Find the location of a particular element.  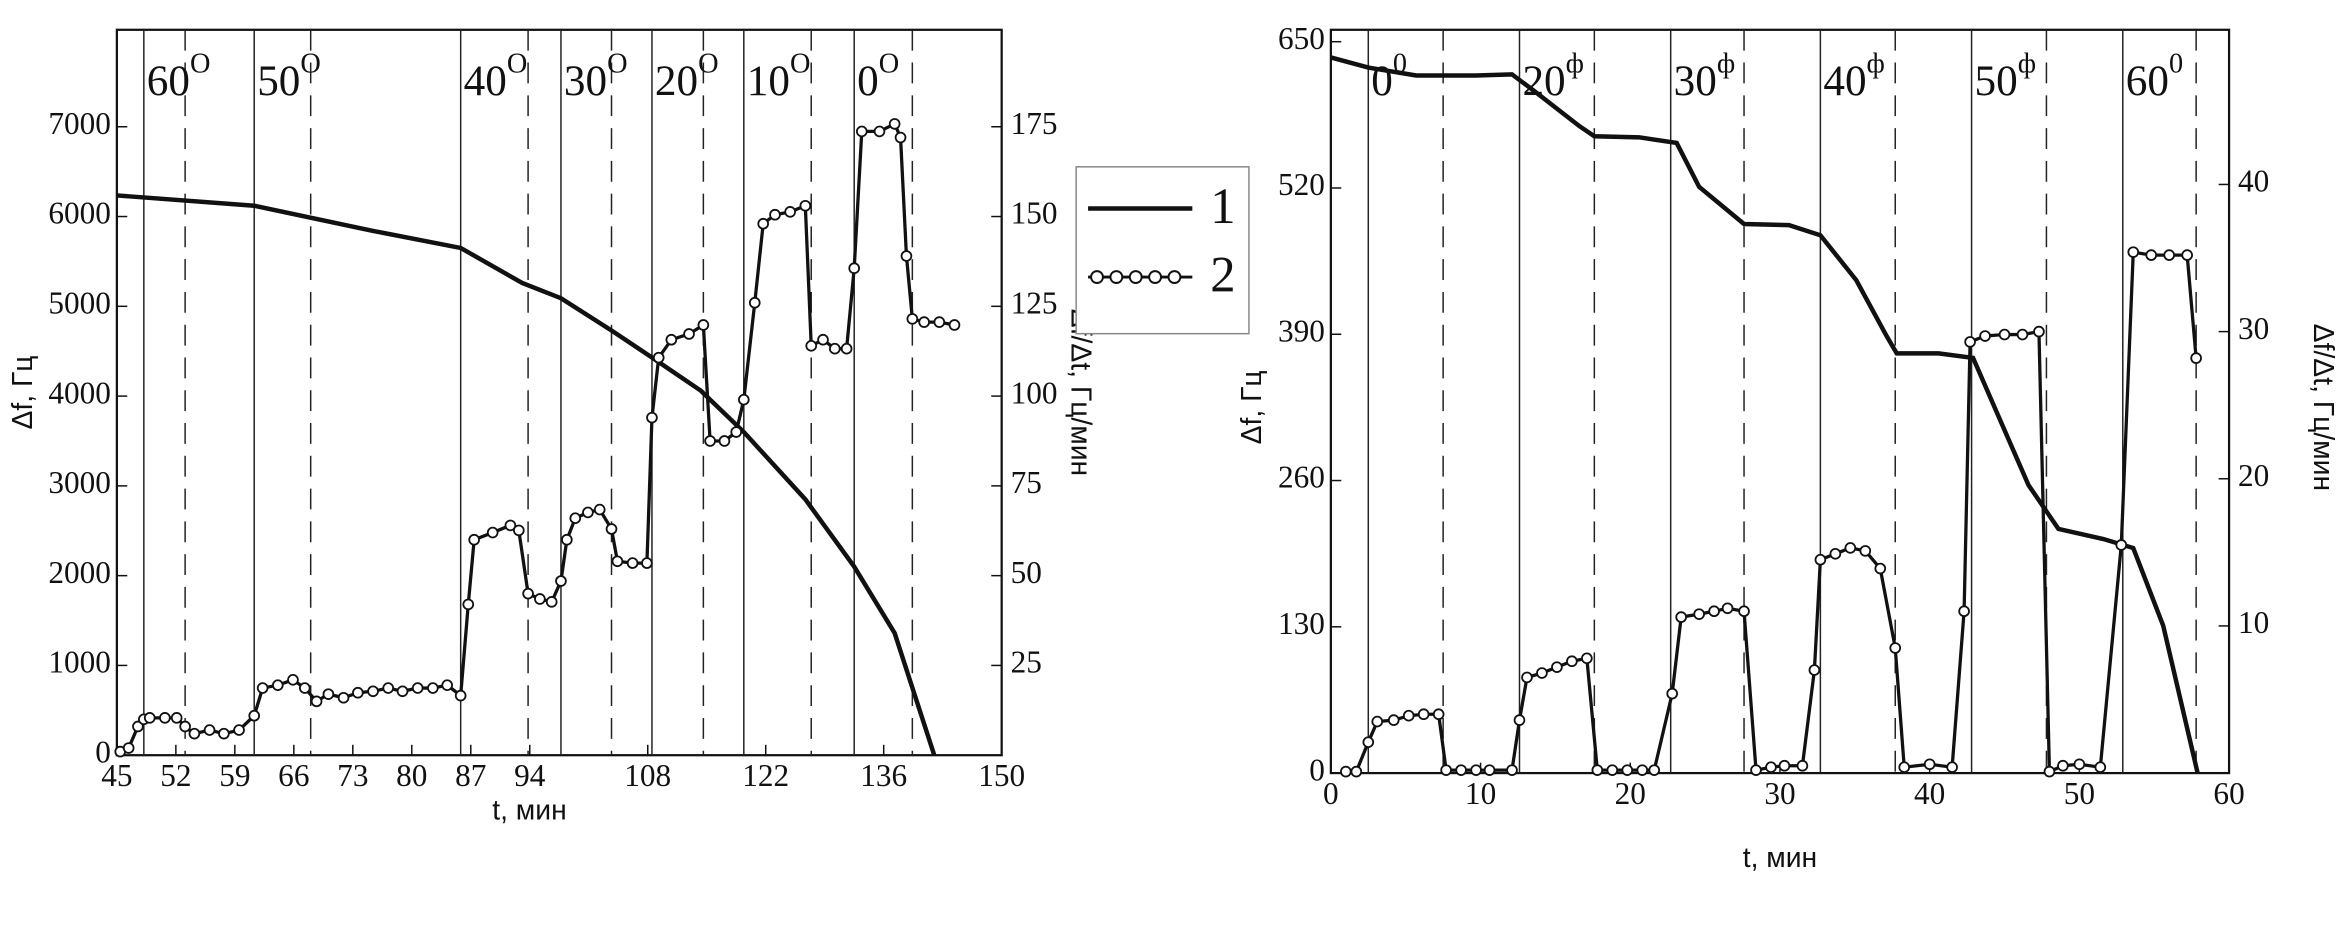

y2-axis-label: Δf/Δt, Гц/мин is located at coordinates (2322, 407).